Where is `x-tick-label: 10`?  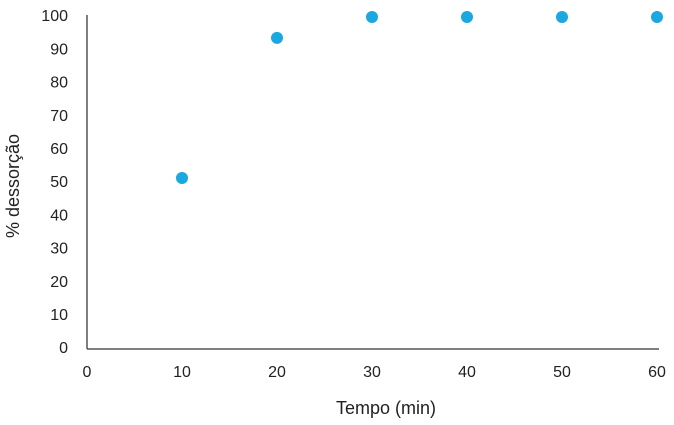 x-tick-label: 10 is located at coordinates (182, 372).